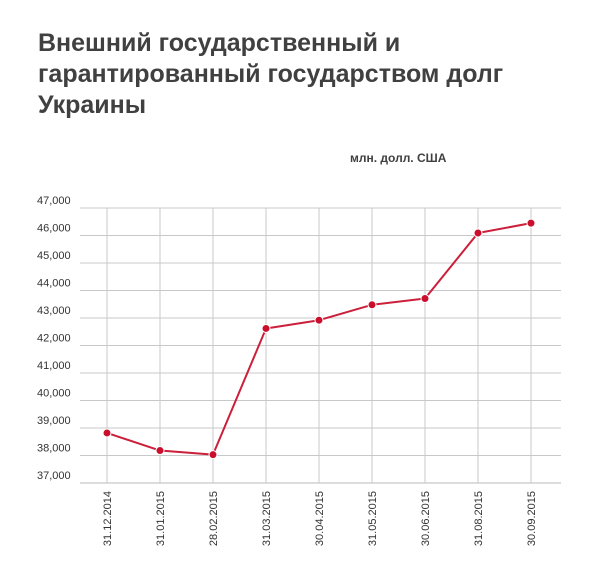 The height and width of the screenshot is (577, 600). What do you see at coordinates (54, 449) in the screenshot?
I see `y-tick-label: 38,000` at bounding box center [54, 449].